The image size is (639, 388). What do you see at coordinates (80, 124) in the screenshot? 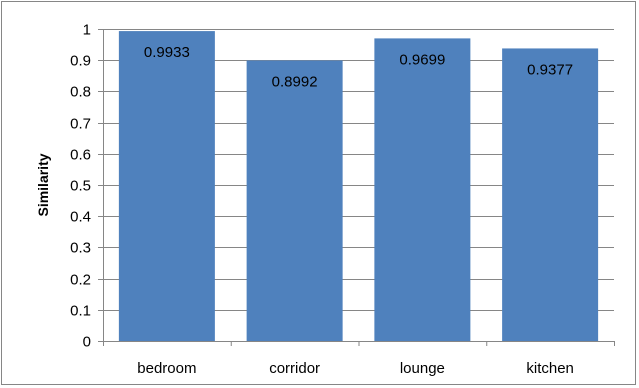
I see `y-tick-label: 0.7` at bounding box center [80, 124].